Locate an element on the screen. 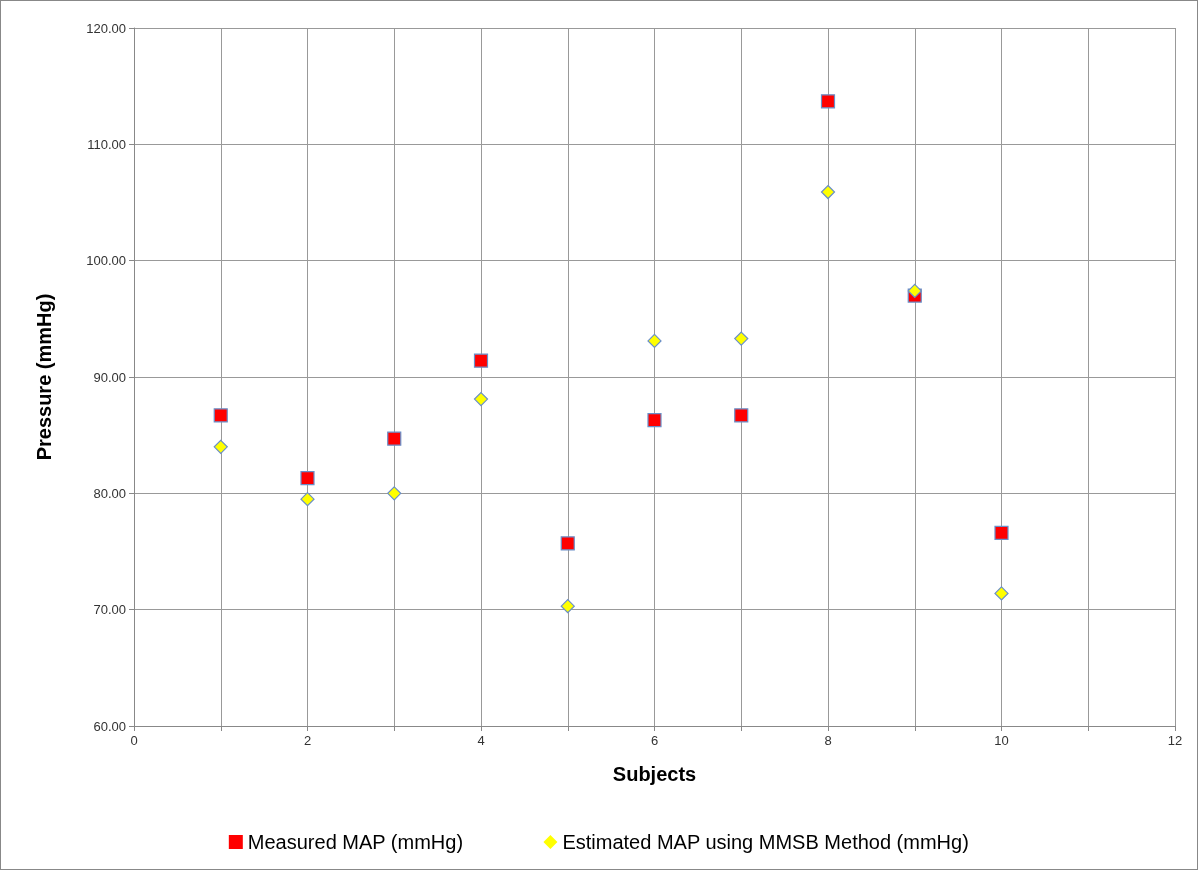 This screenshot has height=870, width=1198. x-tick-label: 10 is located at coordinates (1001, 740).